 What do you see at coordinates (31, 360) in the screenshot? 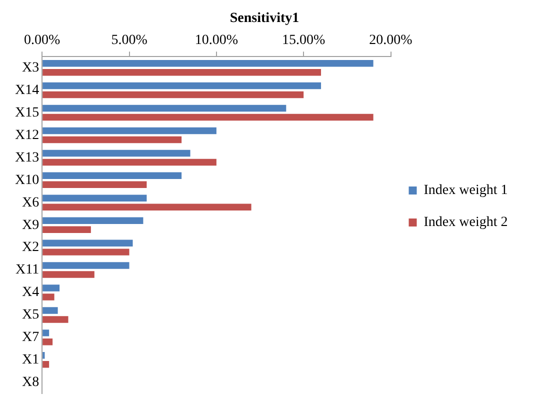
I see `y-tick-label: X1` at bounding box center [31, 360].